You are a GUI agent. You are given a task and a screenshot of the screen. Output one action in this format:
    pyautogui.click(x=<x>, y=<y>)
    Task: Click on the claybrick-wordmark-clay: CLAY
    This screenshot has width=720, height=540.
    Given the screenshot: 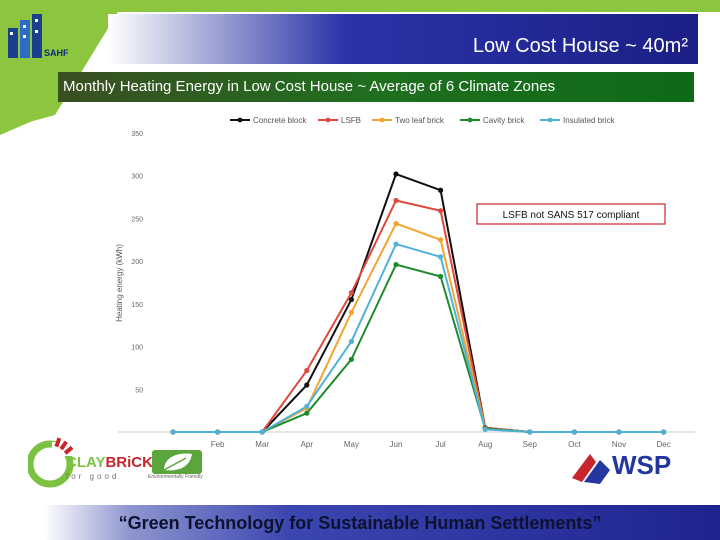 What is the action you would take?
    pyautogui.click(x=86, y=462)
    